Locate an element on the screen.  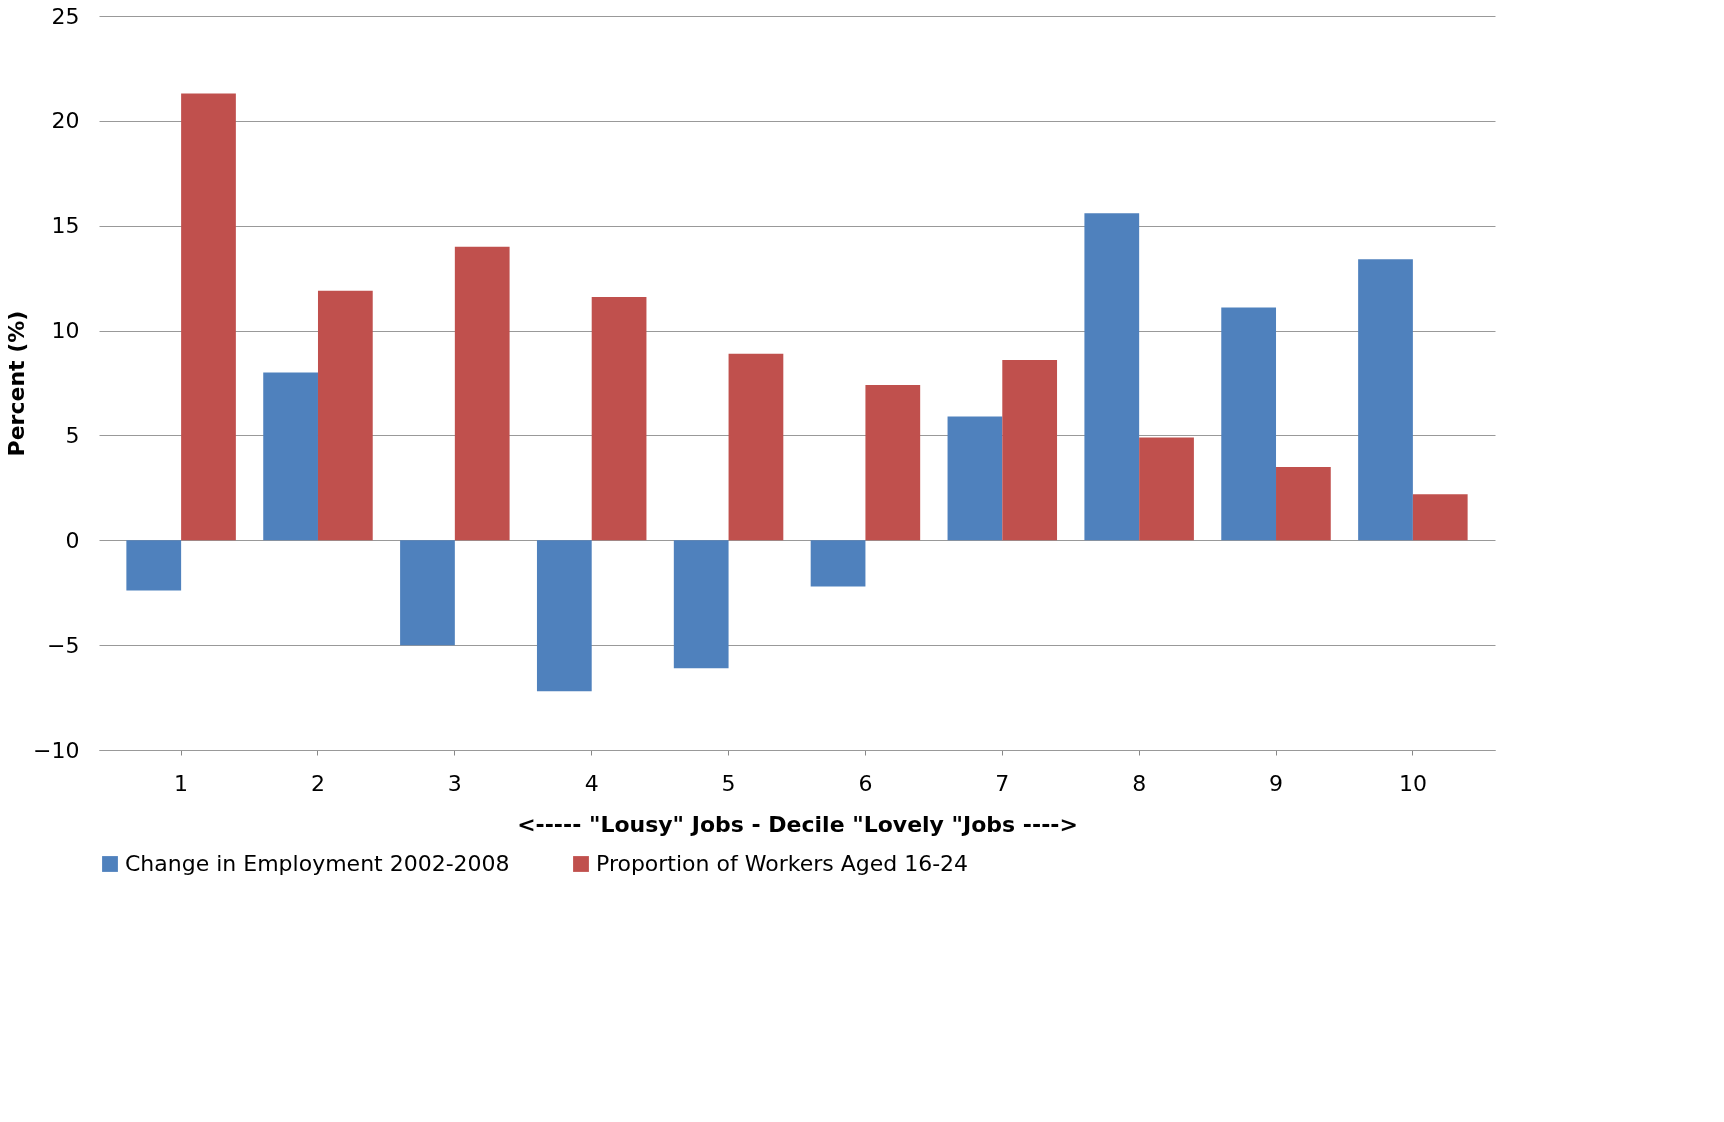
x-tick-label: 8 is located at coordinates (1139, 783).